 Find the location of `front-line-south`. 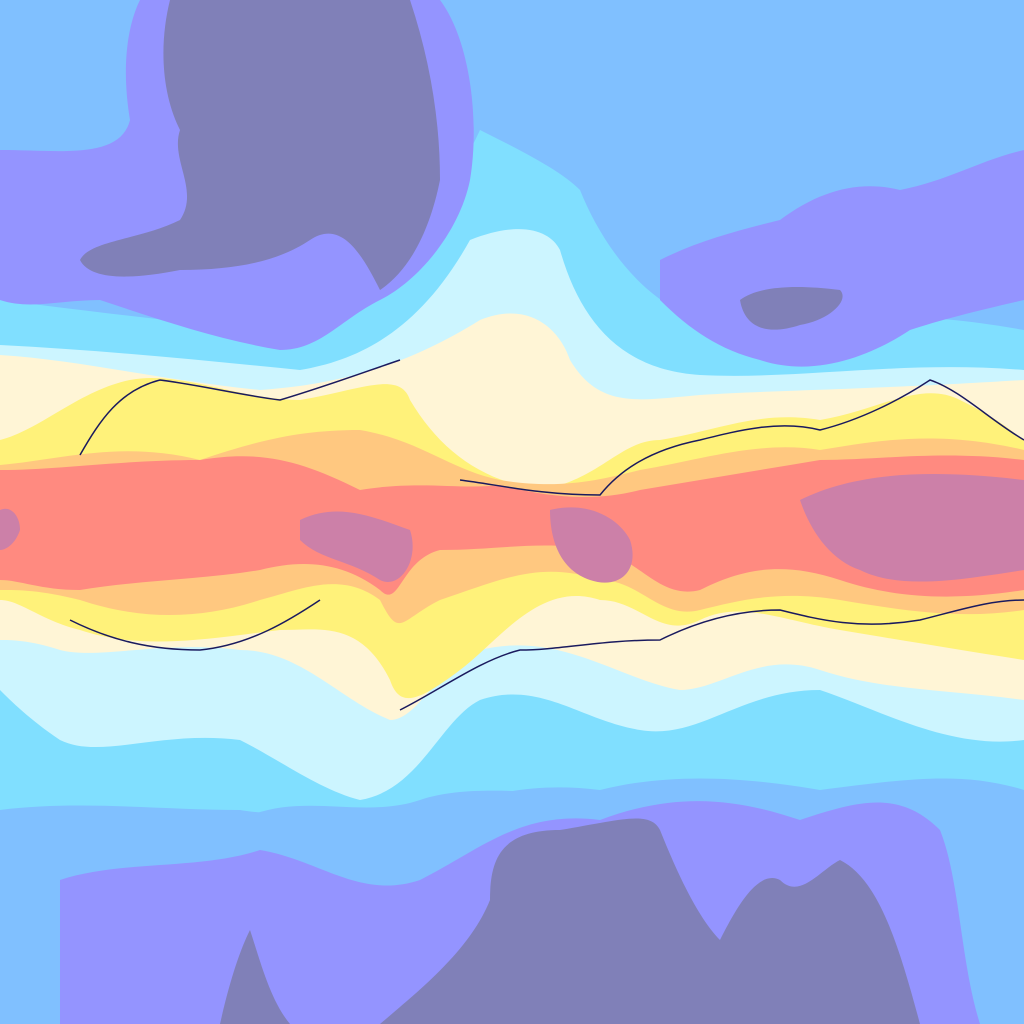

front-line-south is located at coordinates (546, 655).